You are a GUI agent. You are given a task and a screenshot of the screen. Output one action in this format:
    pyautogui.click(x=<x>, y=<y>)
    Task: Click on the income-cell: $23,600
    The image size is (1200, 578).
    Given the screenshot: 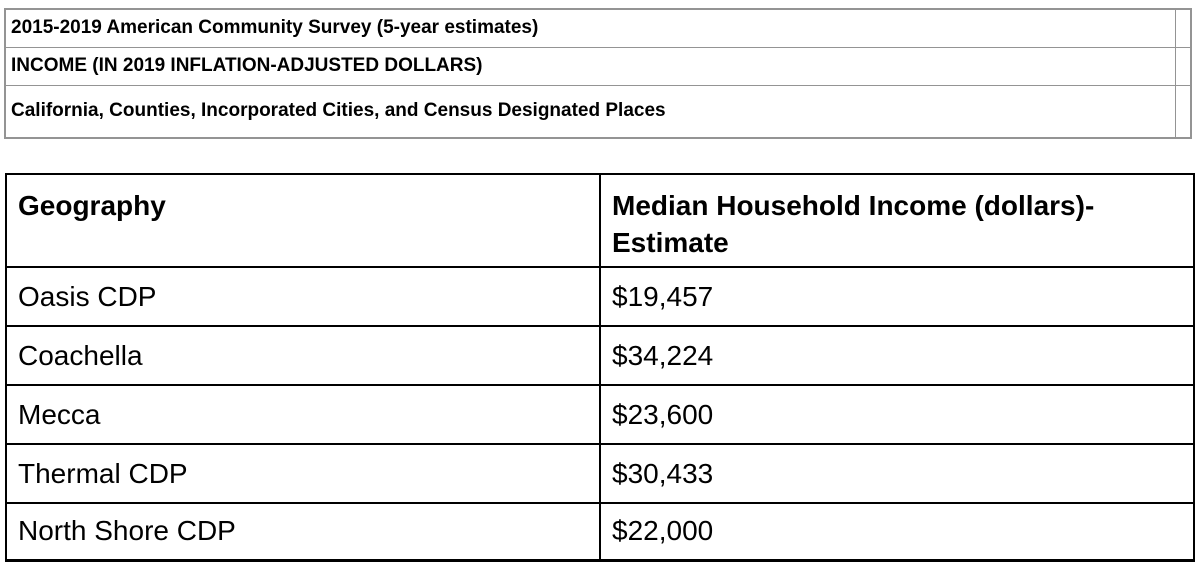 What is the action you would take?
    pyautogui.click(x=897, y=414)
    